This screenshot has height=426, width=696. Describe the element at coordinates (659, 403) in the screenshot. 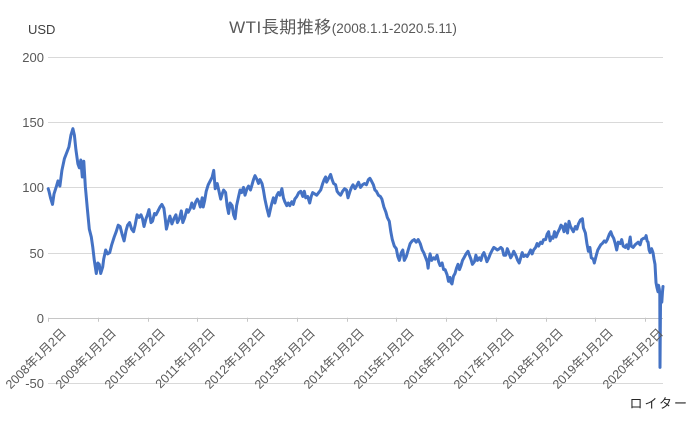

I see `source-credit: ロイター` at that location.